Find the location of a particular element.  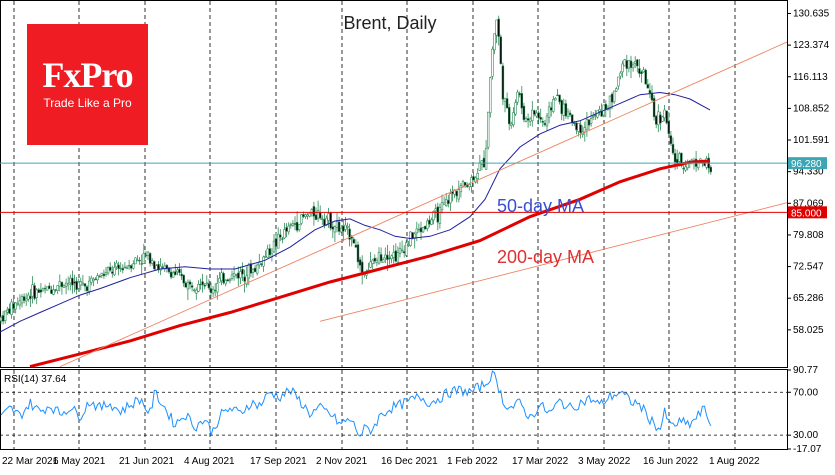

fxpro-logo: FxPro Trade Like a Pro is located at coordinates (87, 84).